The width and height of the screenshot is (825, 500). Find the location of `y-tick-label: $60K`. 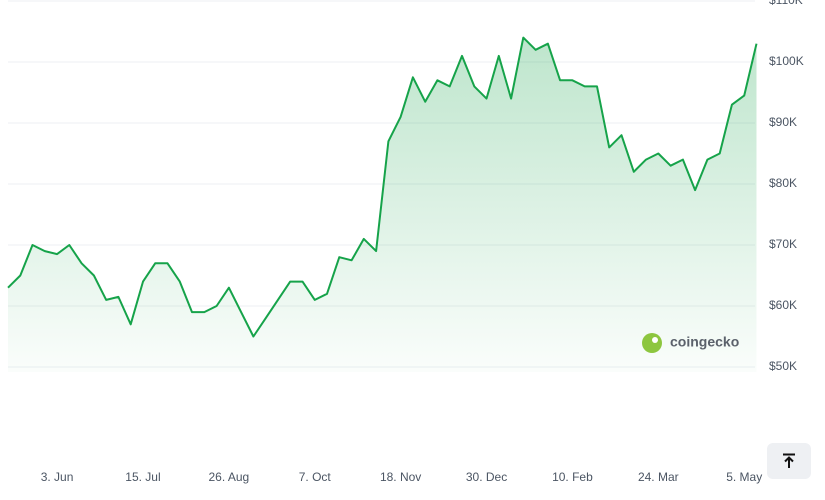

y-tick-label: $60K is located at coordinates (783, 305).